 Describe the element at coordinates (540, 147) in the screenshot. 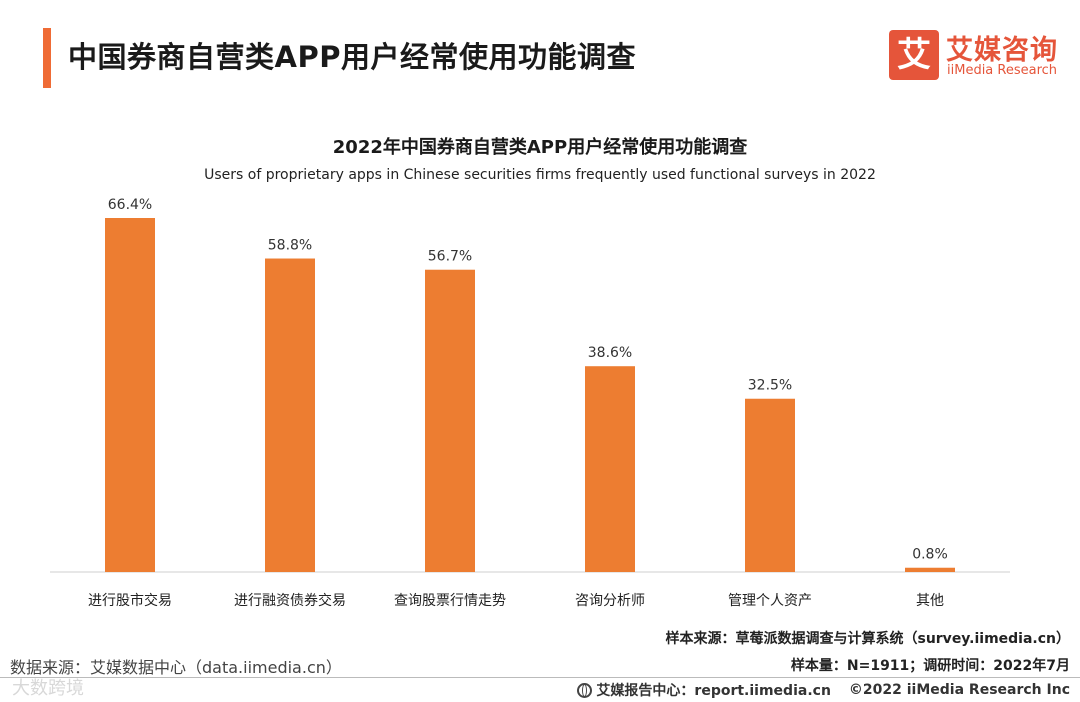

I see `chart-title: 2022年中国券商自营类APP用户经常使用功能调查` at that location.